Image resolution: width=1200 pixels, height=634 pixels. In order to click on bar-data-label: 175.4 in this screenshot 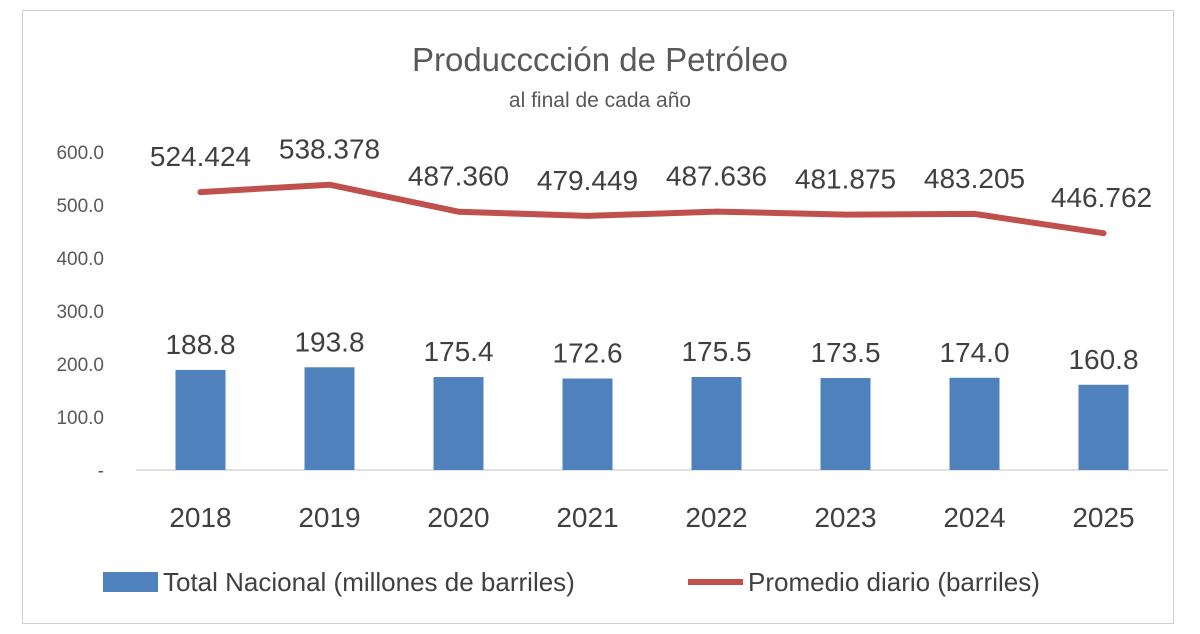, I will do `click(458, 351)`.